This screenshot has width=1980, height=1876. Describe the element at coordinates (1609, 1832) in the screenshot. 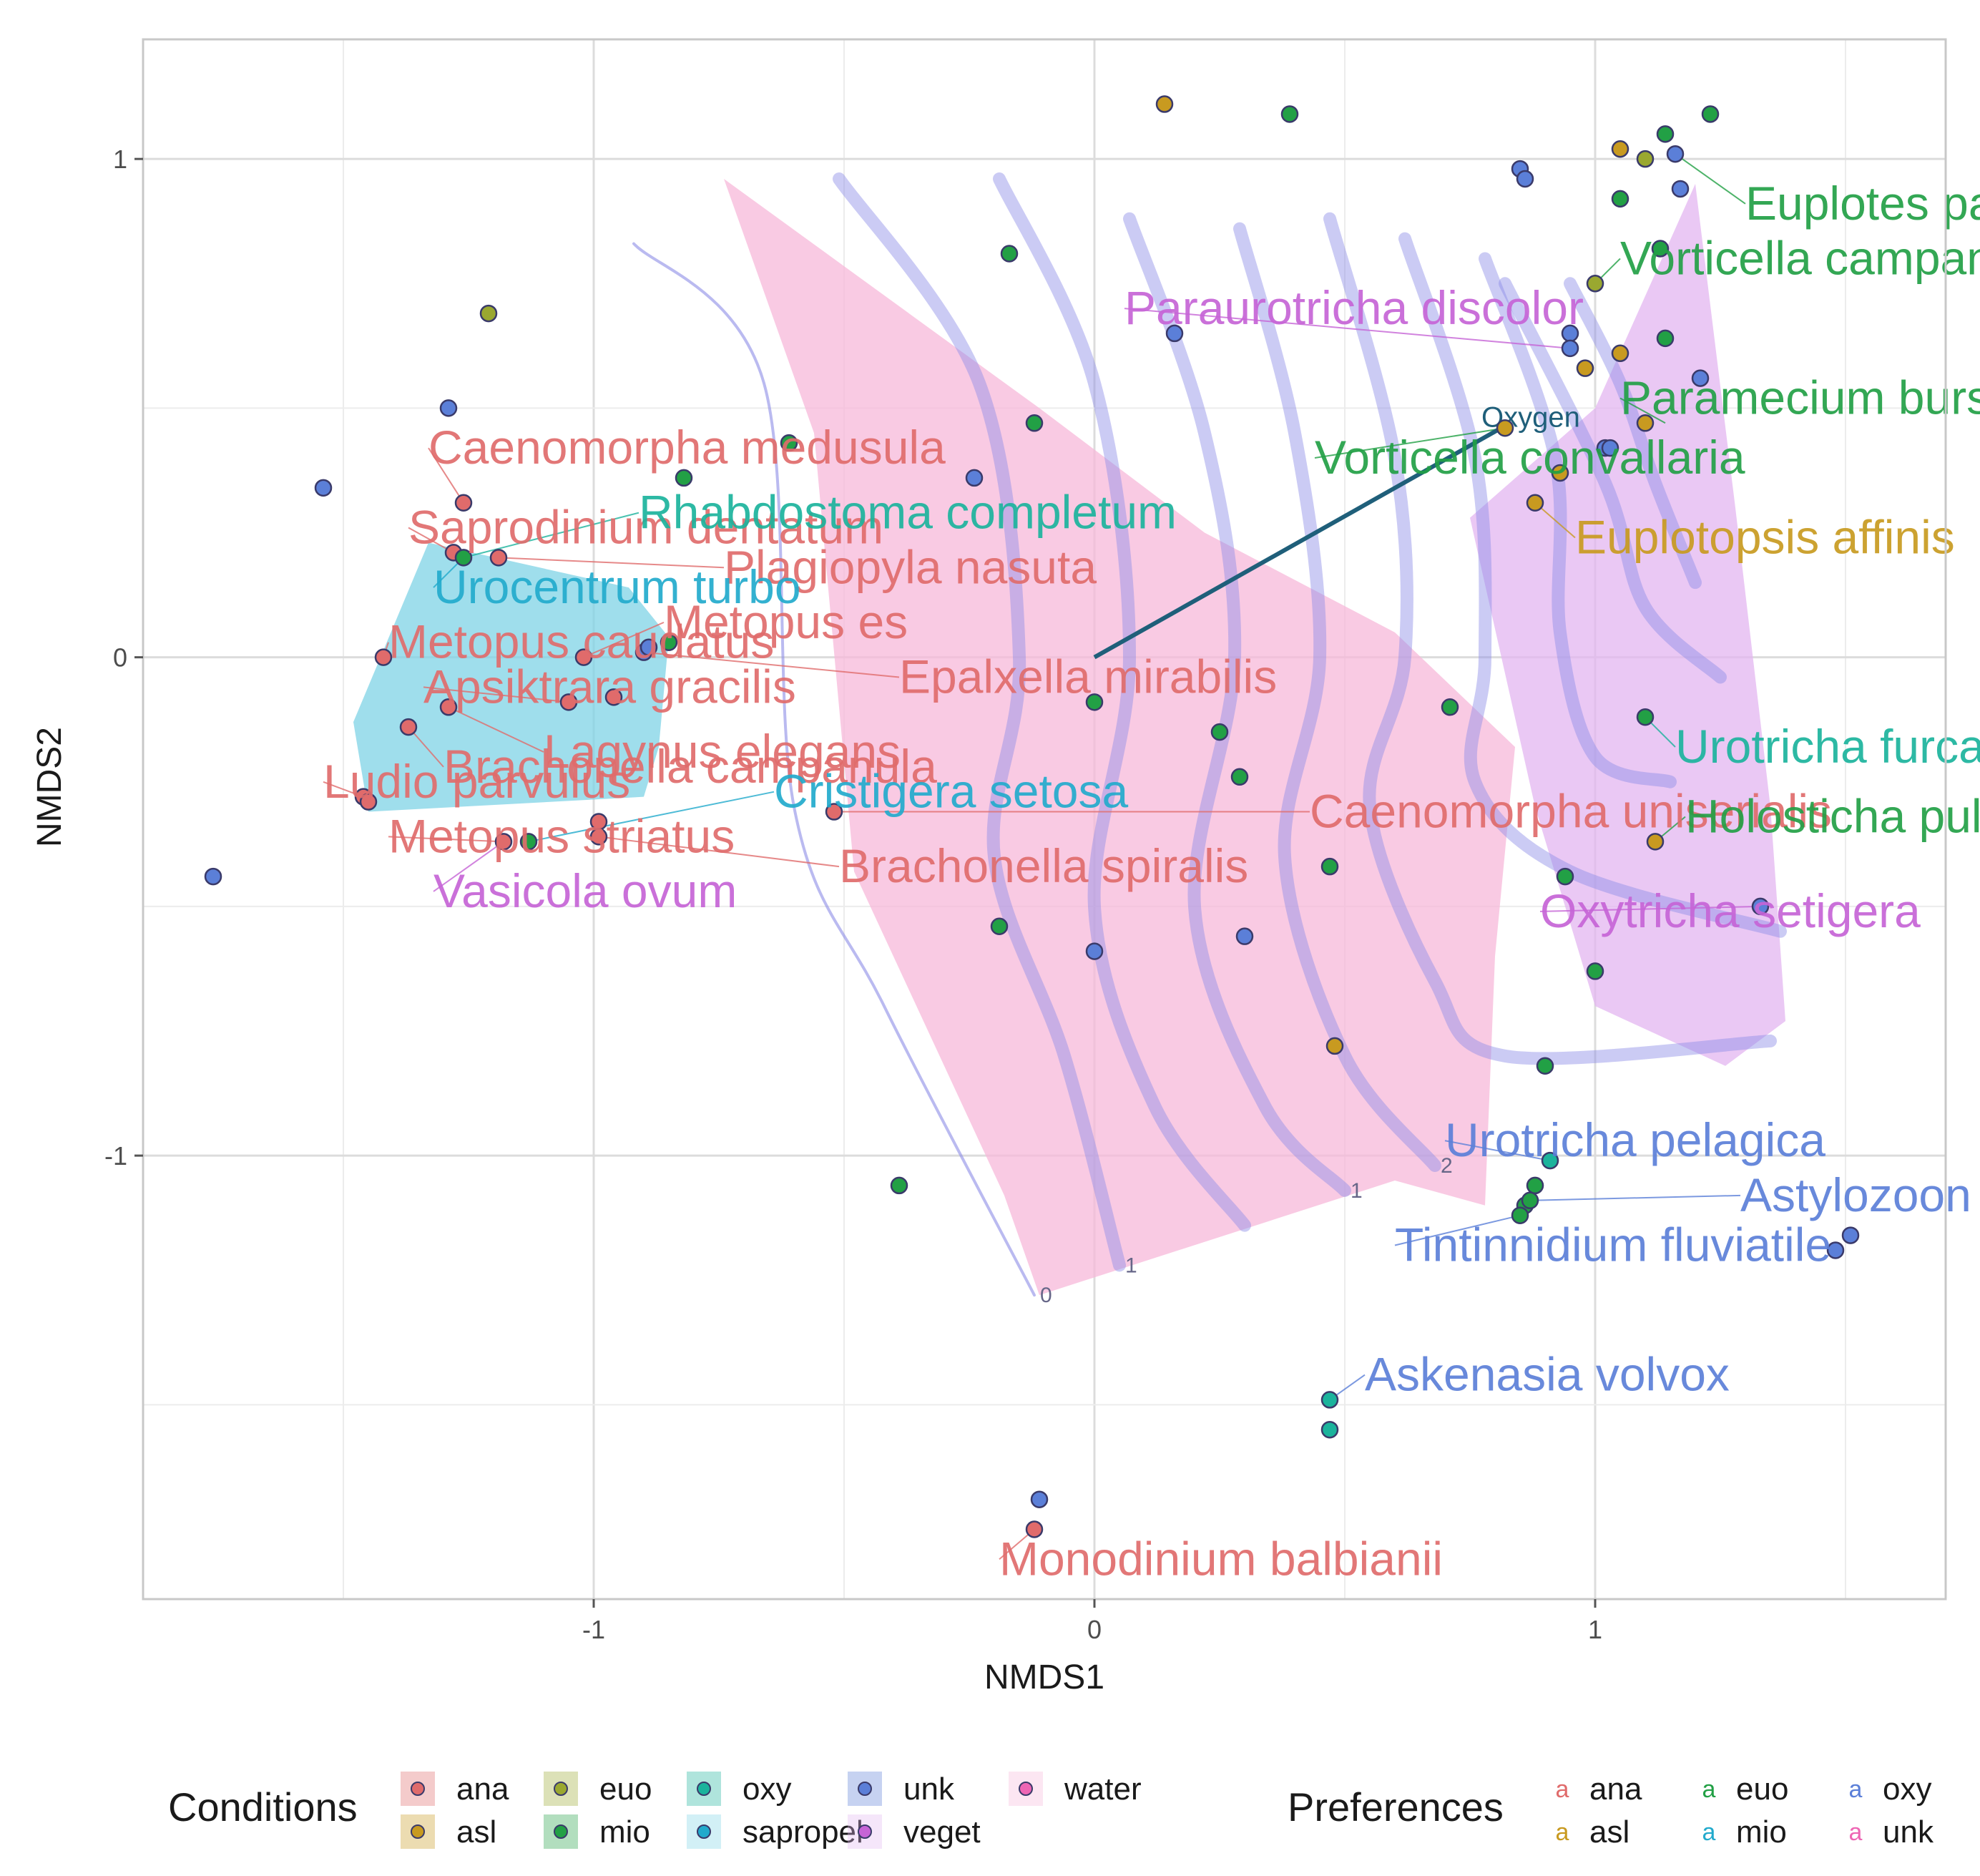

I see `legend-pref-label-asl: asl` at that location.